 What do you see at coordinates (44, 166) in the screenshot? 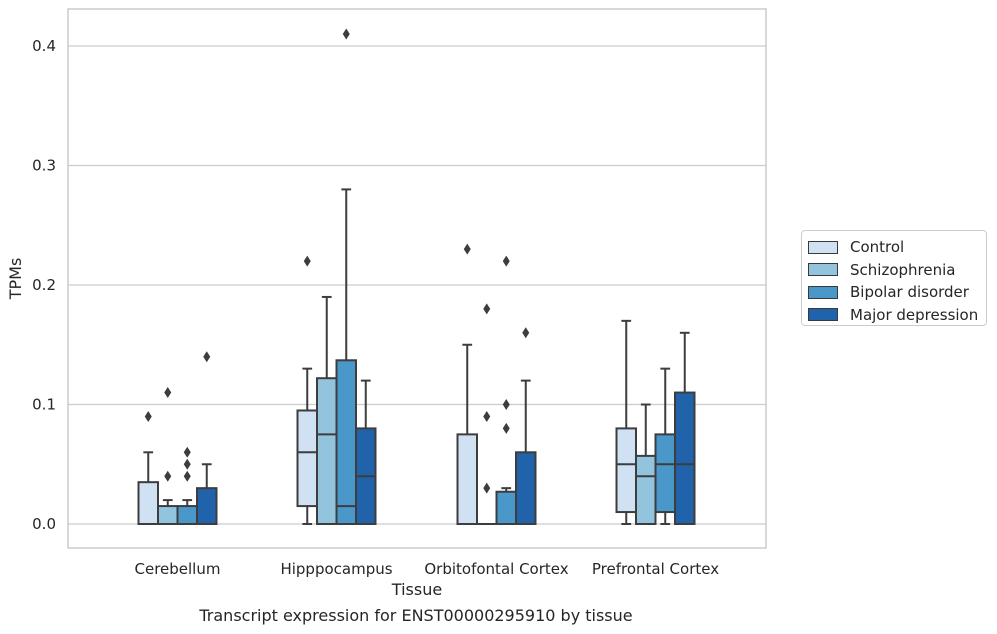
I see `y-tick-label: 0.3` at bounding box center [44, 166].